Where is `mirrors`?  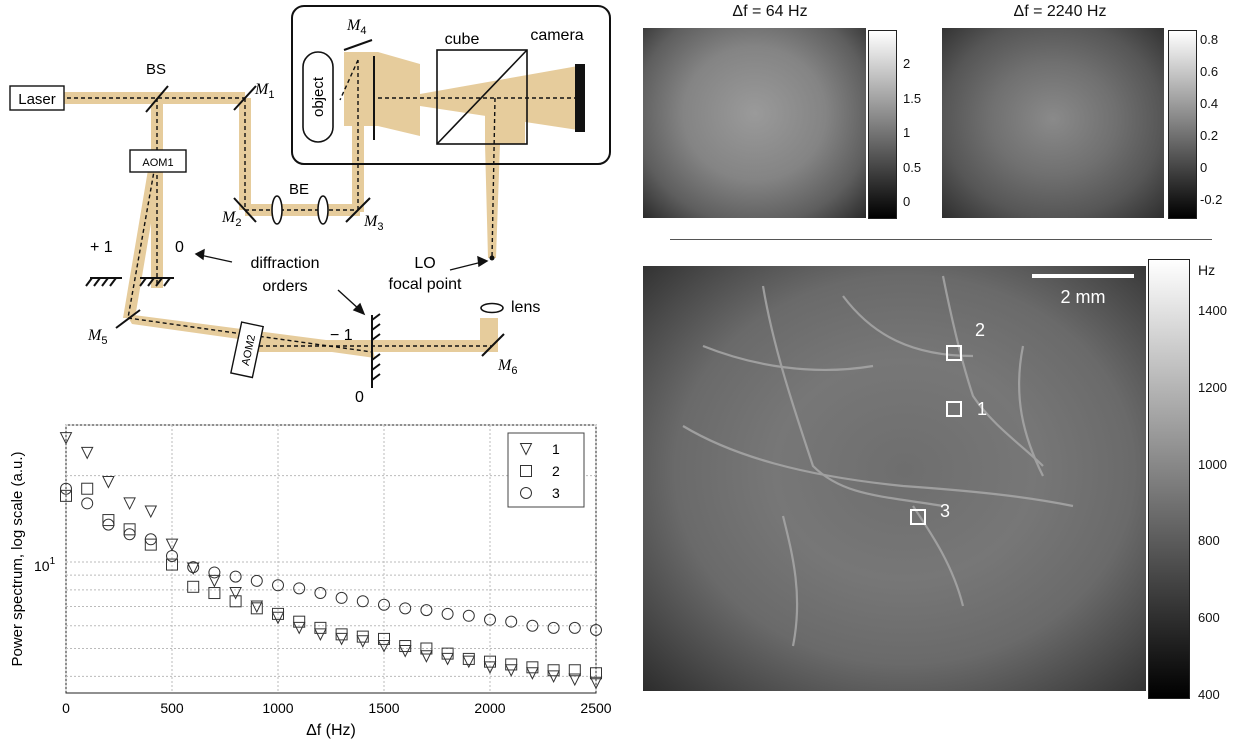 mirrors is located at coordinates (310, 198).